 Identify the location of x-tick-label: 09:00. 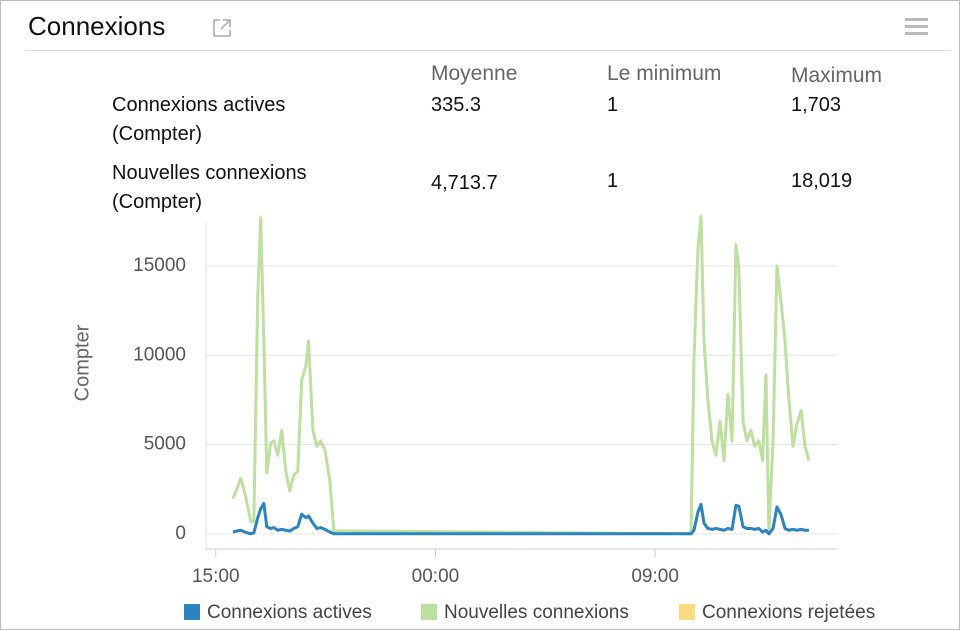
(655, 576).